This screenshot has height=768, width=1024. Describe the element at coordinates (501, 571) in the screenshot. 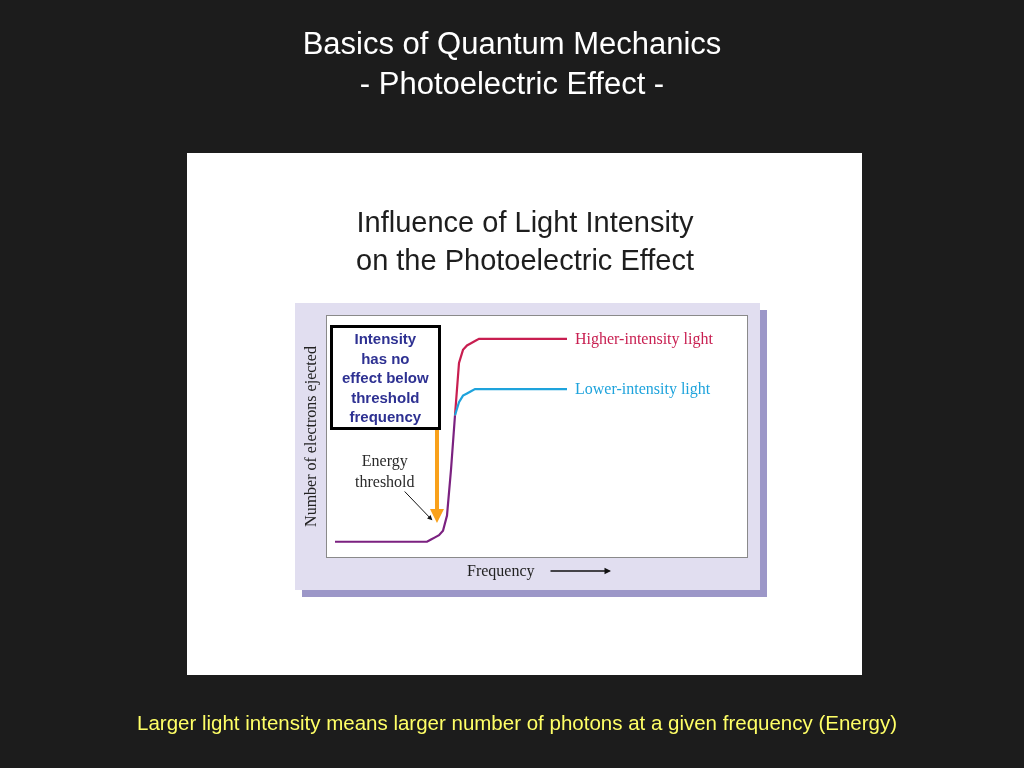

I see `x-axis-title: Frequency` at that location.